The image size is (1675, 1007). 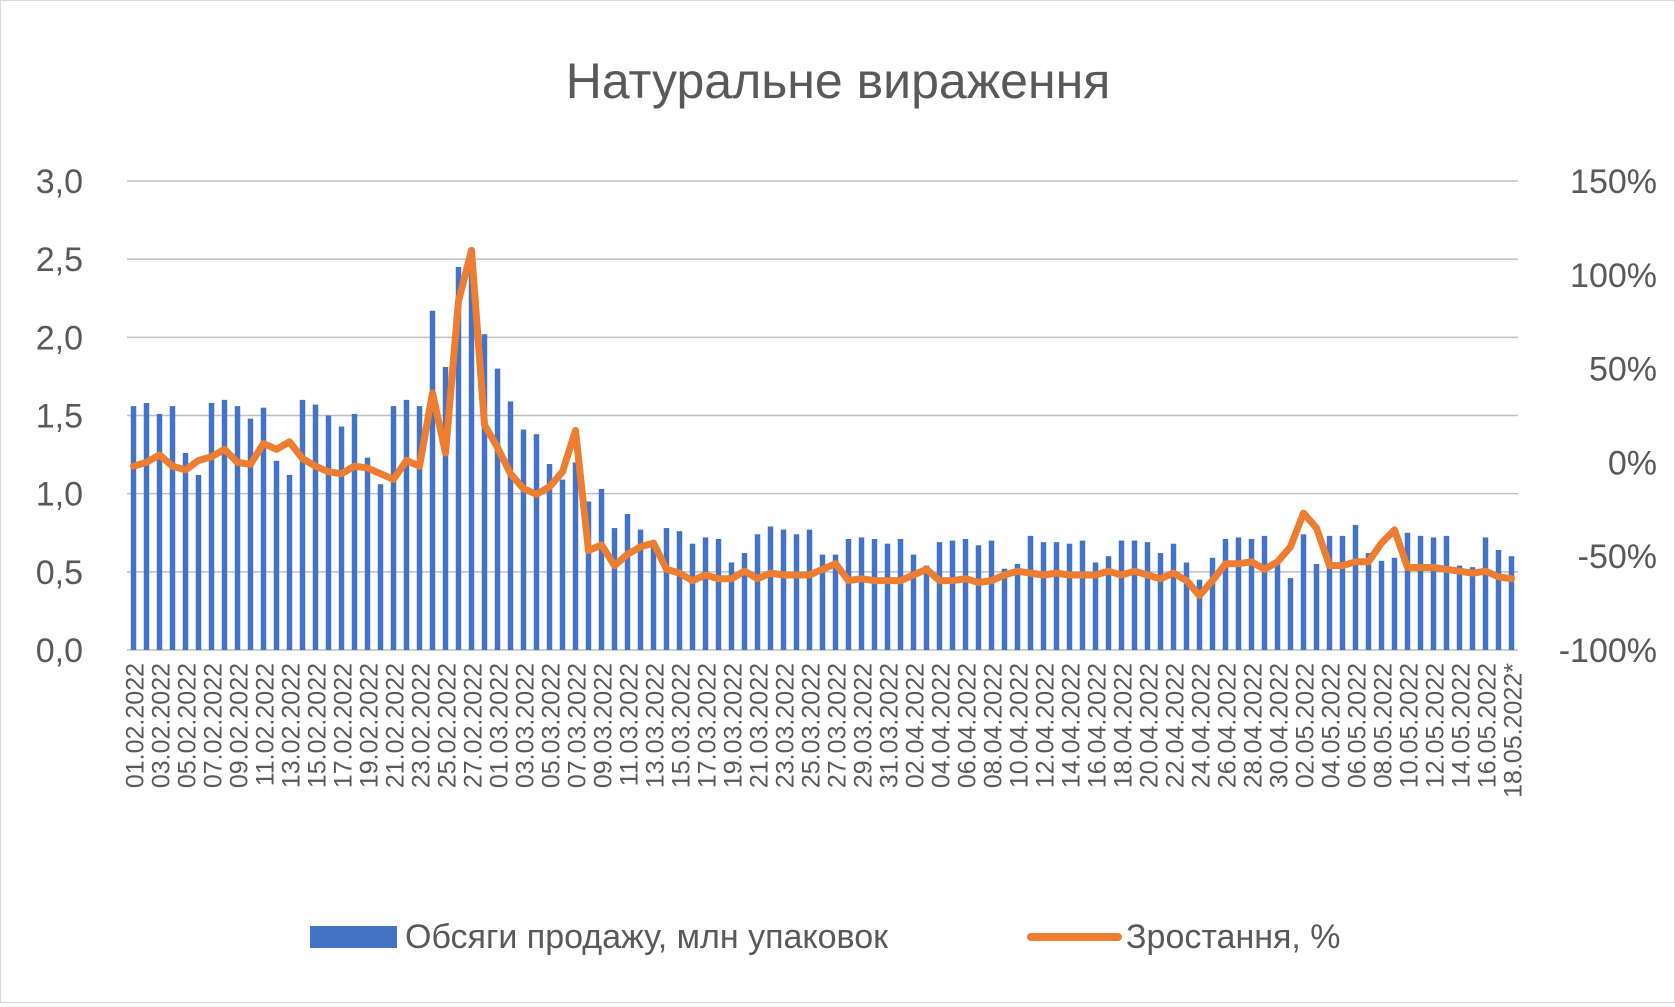 I want to click on x-axis-tick-label: 07.02.2022, so click(x=214, y=725).